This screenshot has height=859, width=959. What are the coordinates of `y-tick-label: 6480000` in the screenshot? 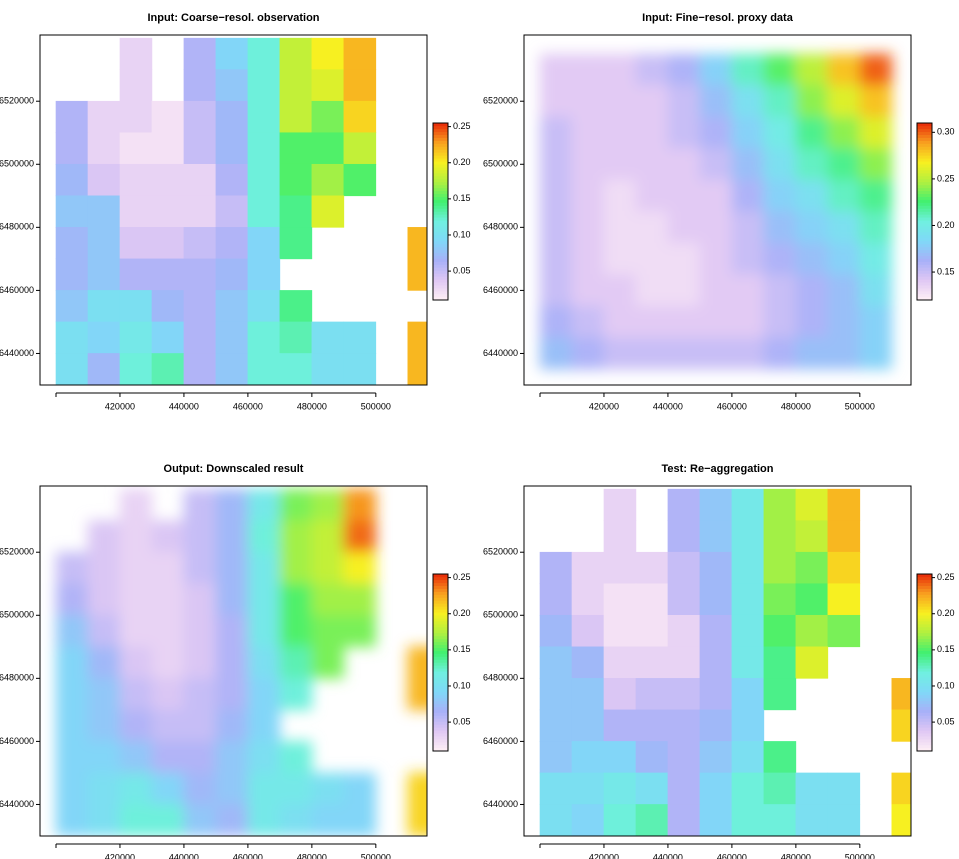 It's located at (500, 227).